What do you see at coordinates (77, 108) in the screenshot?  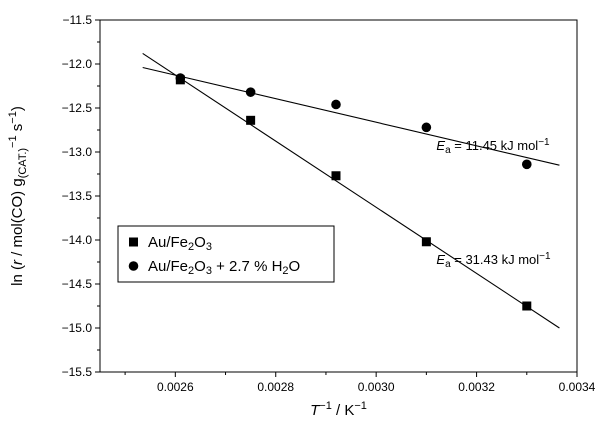 I see `y-tick-label: −12.5` at bounding box center [77, 108].